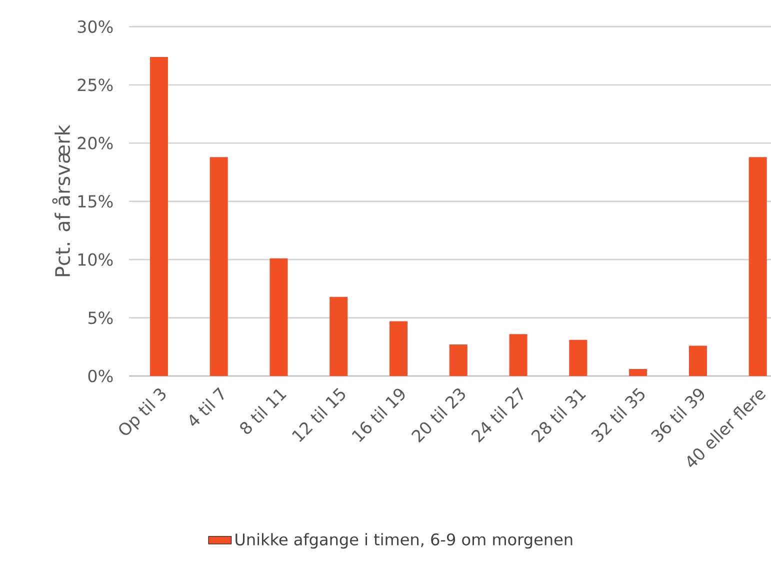 Image resolution: width=771 pixels, height=565 pixels. Describe the element at coordinates (100, 317) in the screenshot. I see `y-tick-label: 5%` at that location.